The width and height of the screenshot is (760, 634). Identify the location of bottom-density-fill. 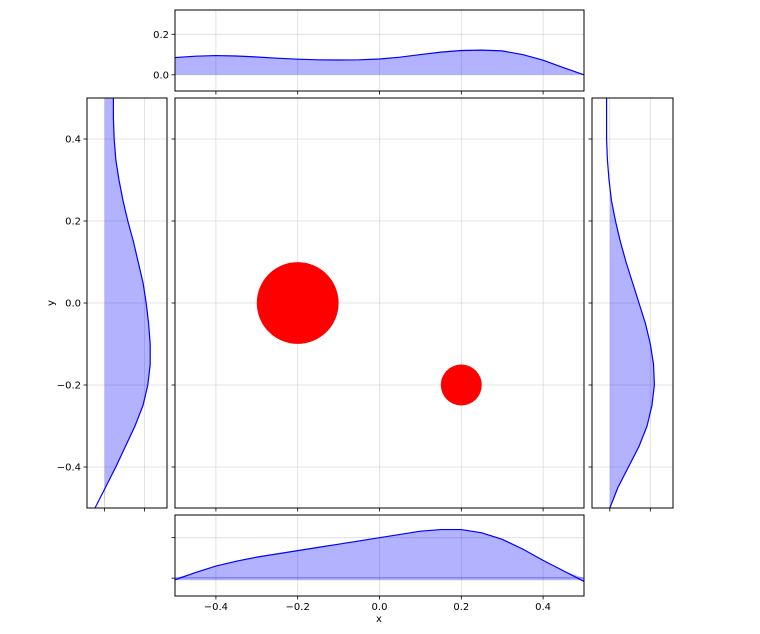
(379, 554).